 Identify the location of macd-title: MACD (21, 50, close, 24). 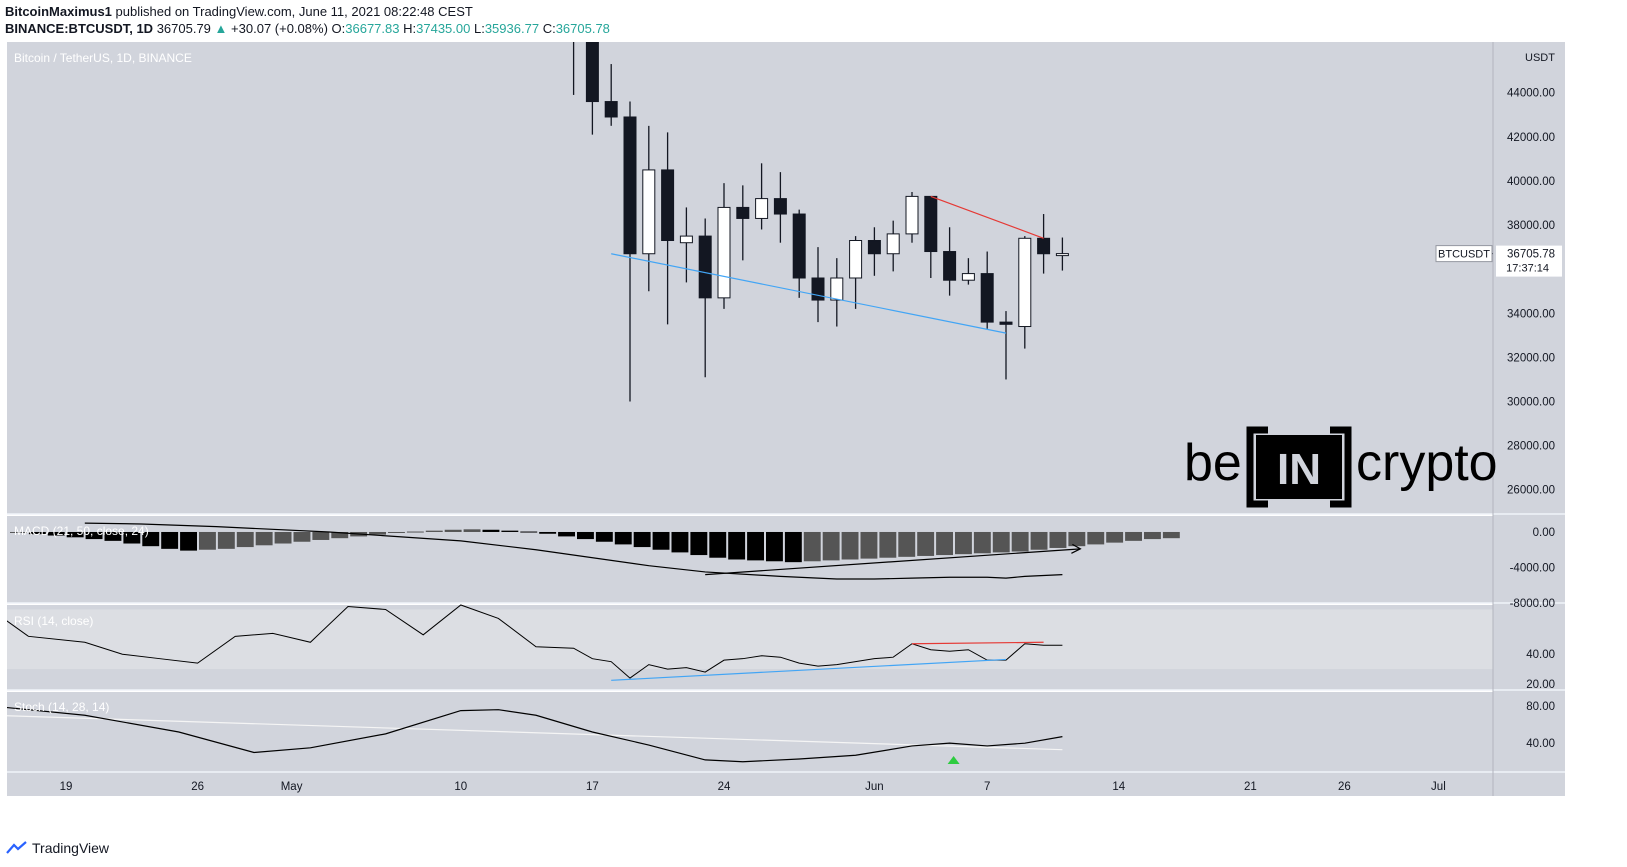
(81, 531).